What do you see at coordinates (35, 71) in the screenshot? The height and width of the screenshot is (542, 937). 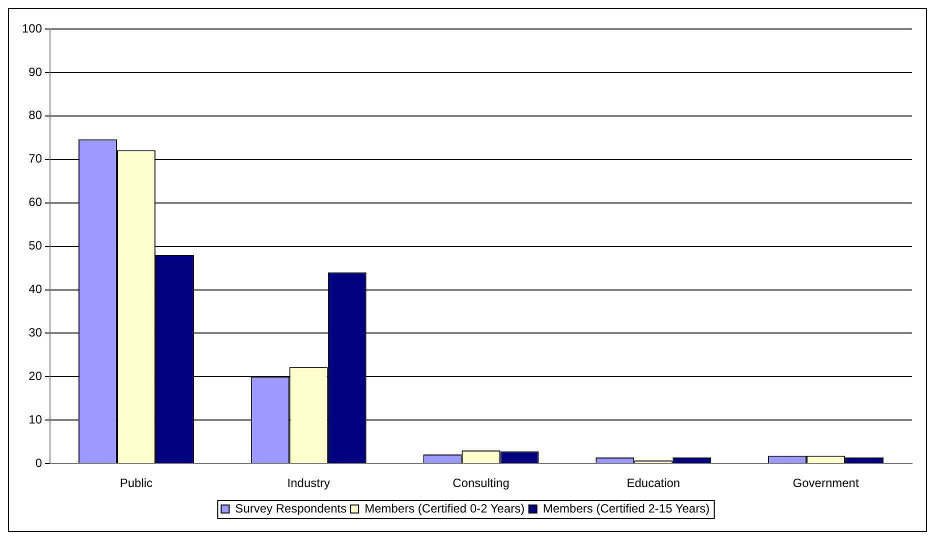 I see `y-tick-label: 90` at bounding box center [35, 71].